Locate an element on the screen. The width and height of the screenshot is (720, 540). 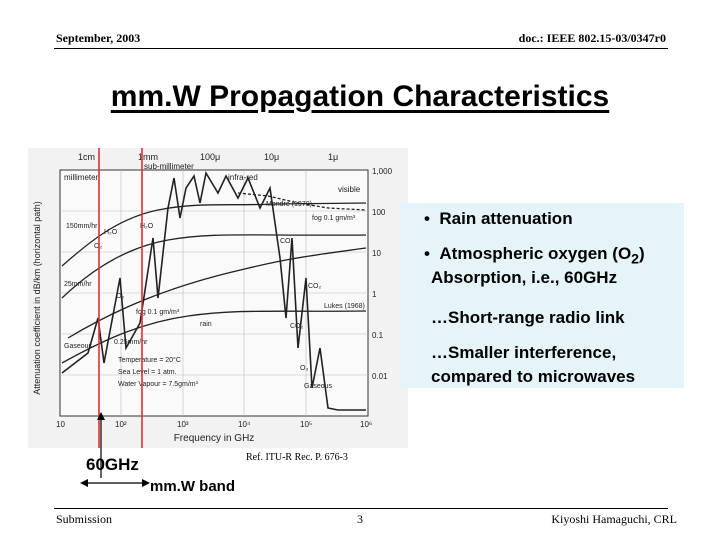
wavelength-label: 1cm is located at coordinates (86, 157).